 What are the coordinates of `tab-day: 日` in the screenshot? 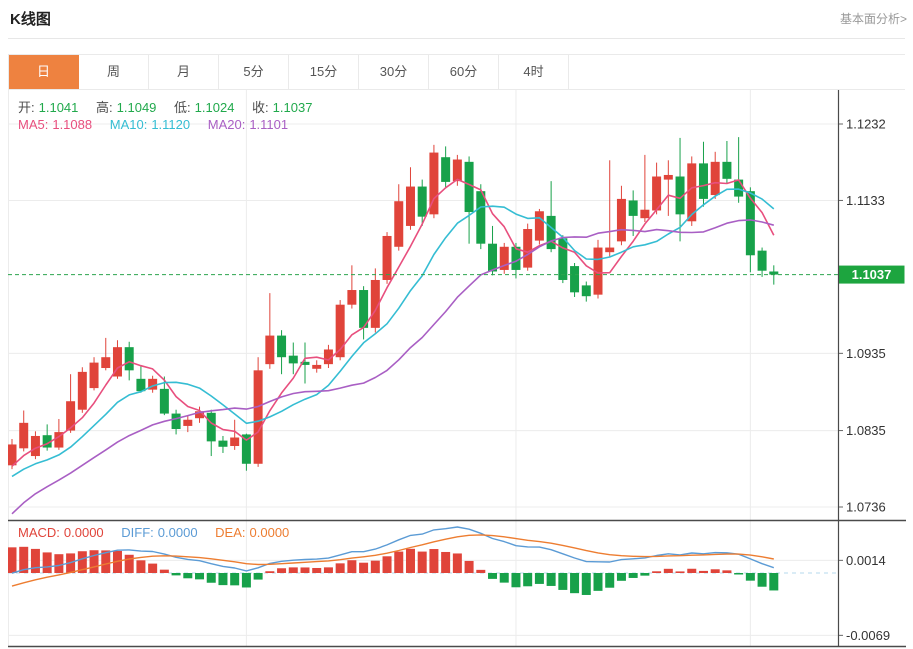 It's located at (44, 72).